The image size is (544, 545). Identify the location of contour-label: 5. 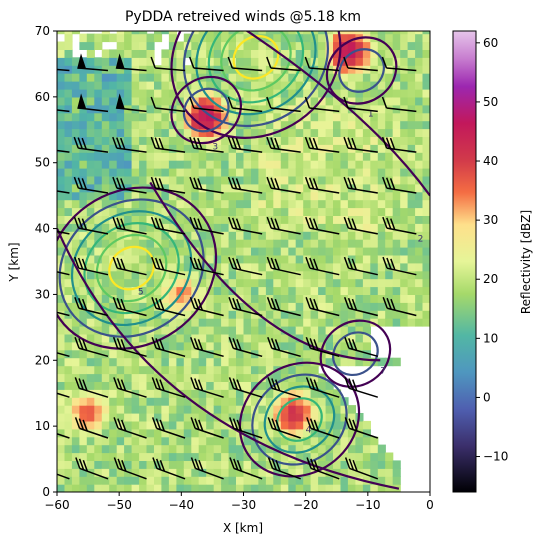
(141, 292).